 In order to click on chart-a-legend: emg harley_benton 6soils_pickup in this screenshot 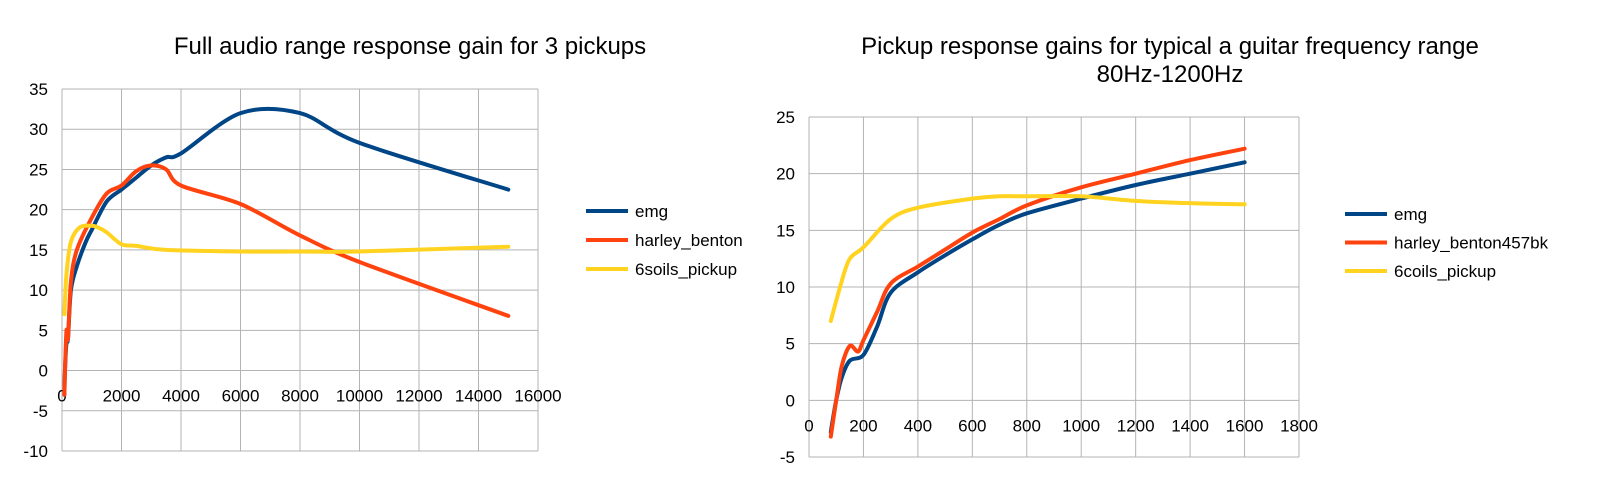, I will do `click(664, 240)`.